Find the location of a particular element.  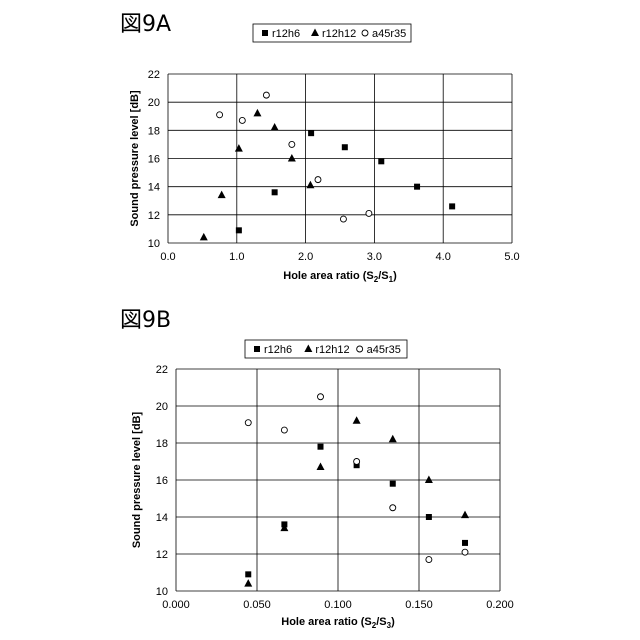

x-tick-label: 4.0 is located at coordinates (443, 257).